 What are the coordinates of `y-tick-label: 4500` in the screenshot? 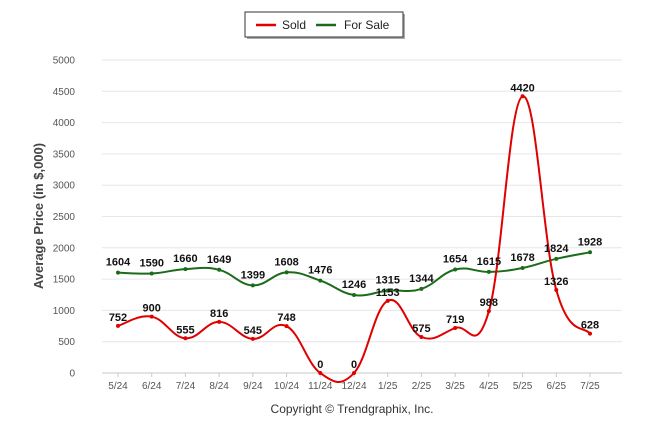 It's located at (64, 92).